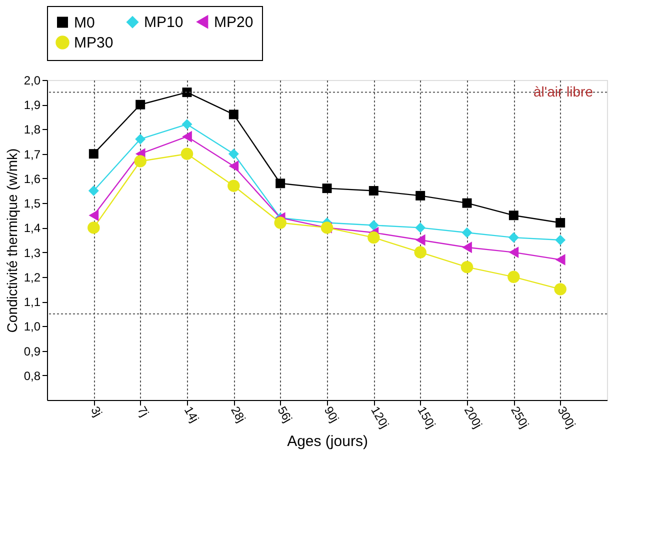 The image size is (667, 540). I want to click on y-tick-label: 1,9, so click(32, 105).